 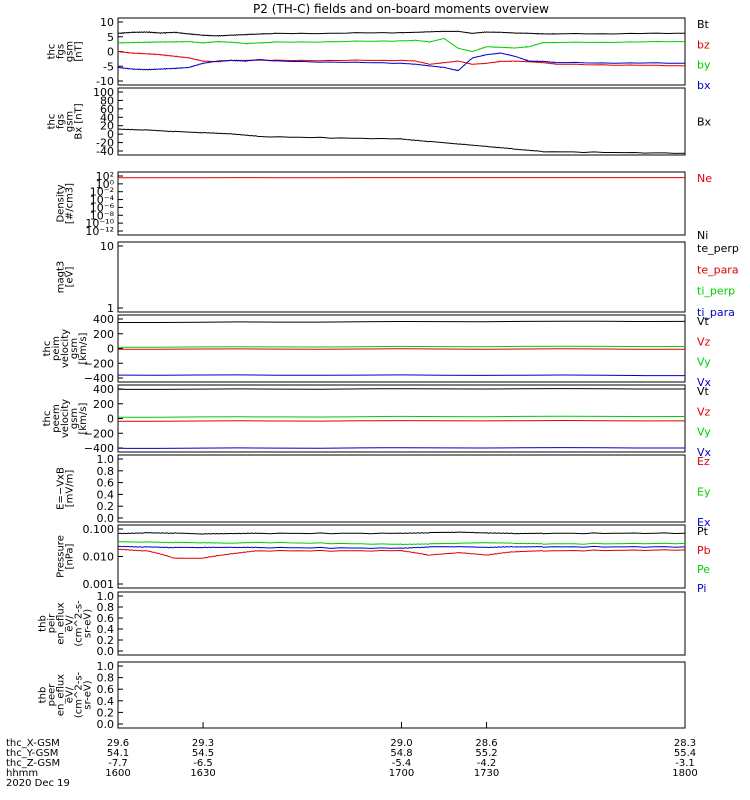 What do you see at coordinates (702, 235) in the screenshot?
I see `legend-Ni: Ni` at bounding box center [702, 235].